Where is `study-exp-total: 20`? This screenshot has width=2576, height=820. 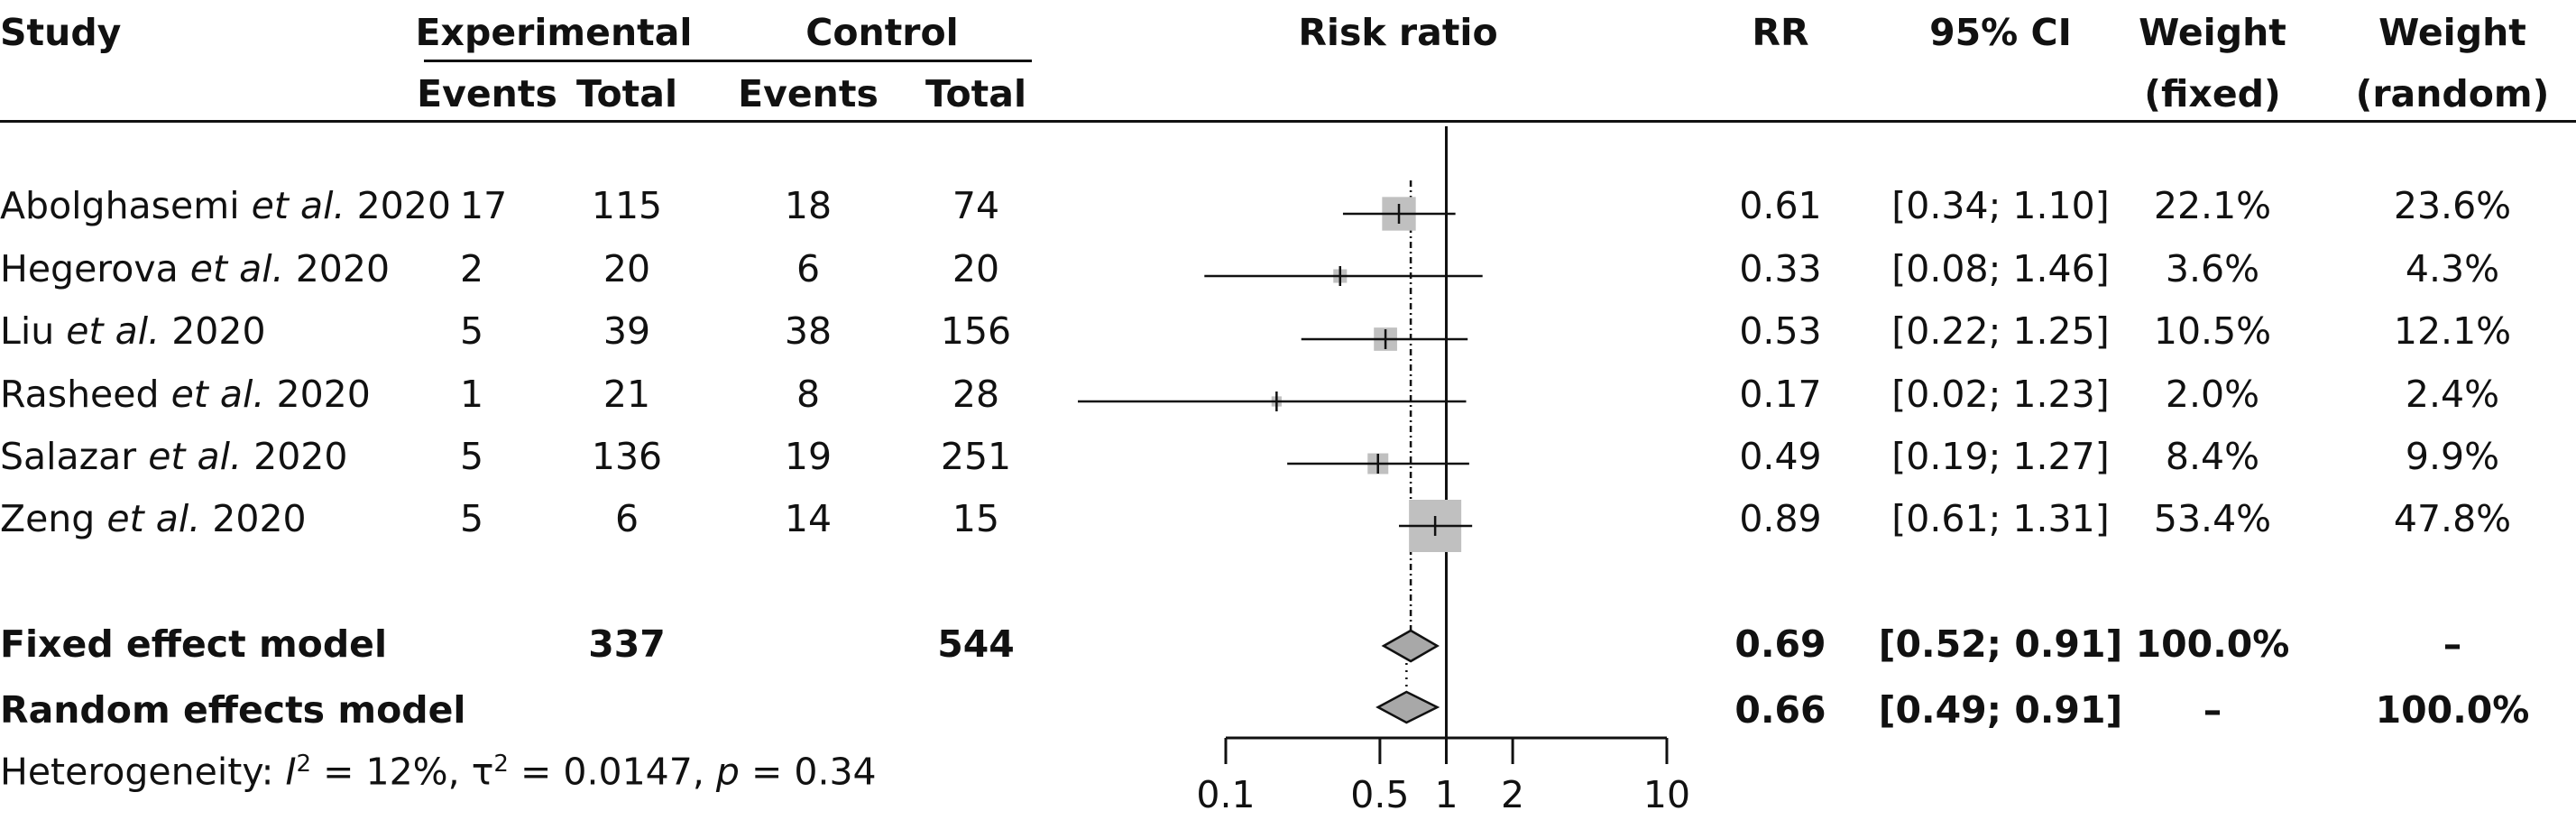 study-exp-total: 20 is located at coordinates (627, 269).